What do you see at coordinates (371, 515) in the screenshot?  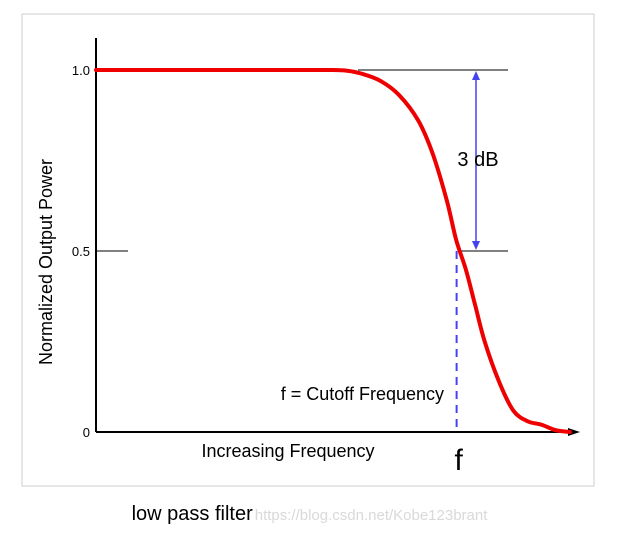 I see `watermark: https://blog.csdn.net/Kobe123brant` at bounding box center [371, 515].